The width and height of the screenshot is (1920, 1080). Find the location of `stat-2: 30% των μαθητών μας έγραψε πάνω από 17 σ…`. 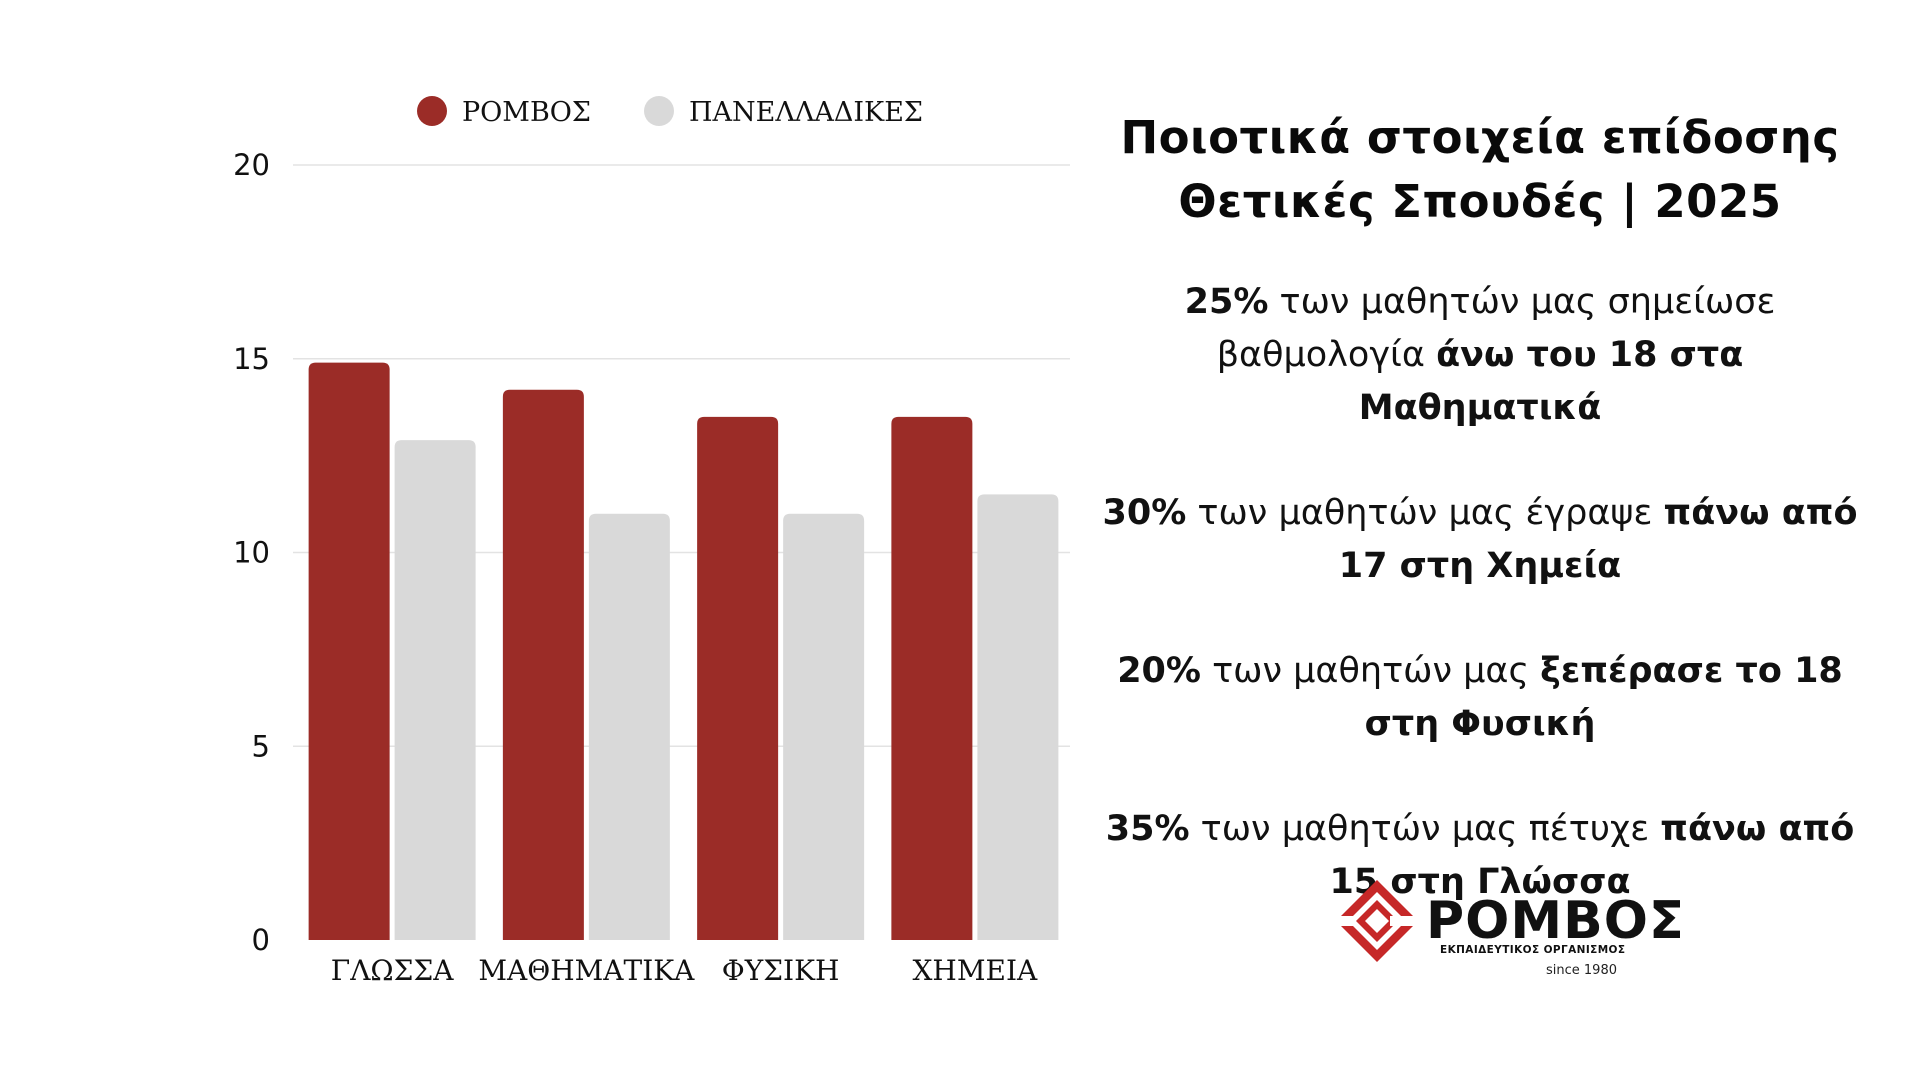

stat-2: 30% των μαθητών μας έγραψε πάνω από 17 σ… is located at coordinates (1480, 540).